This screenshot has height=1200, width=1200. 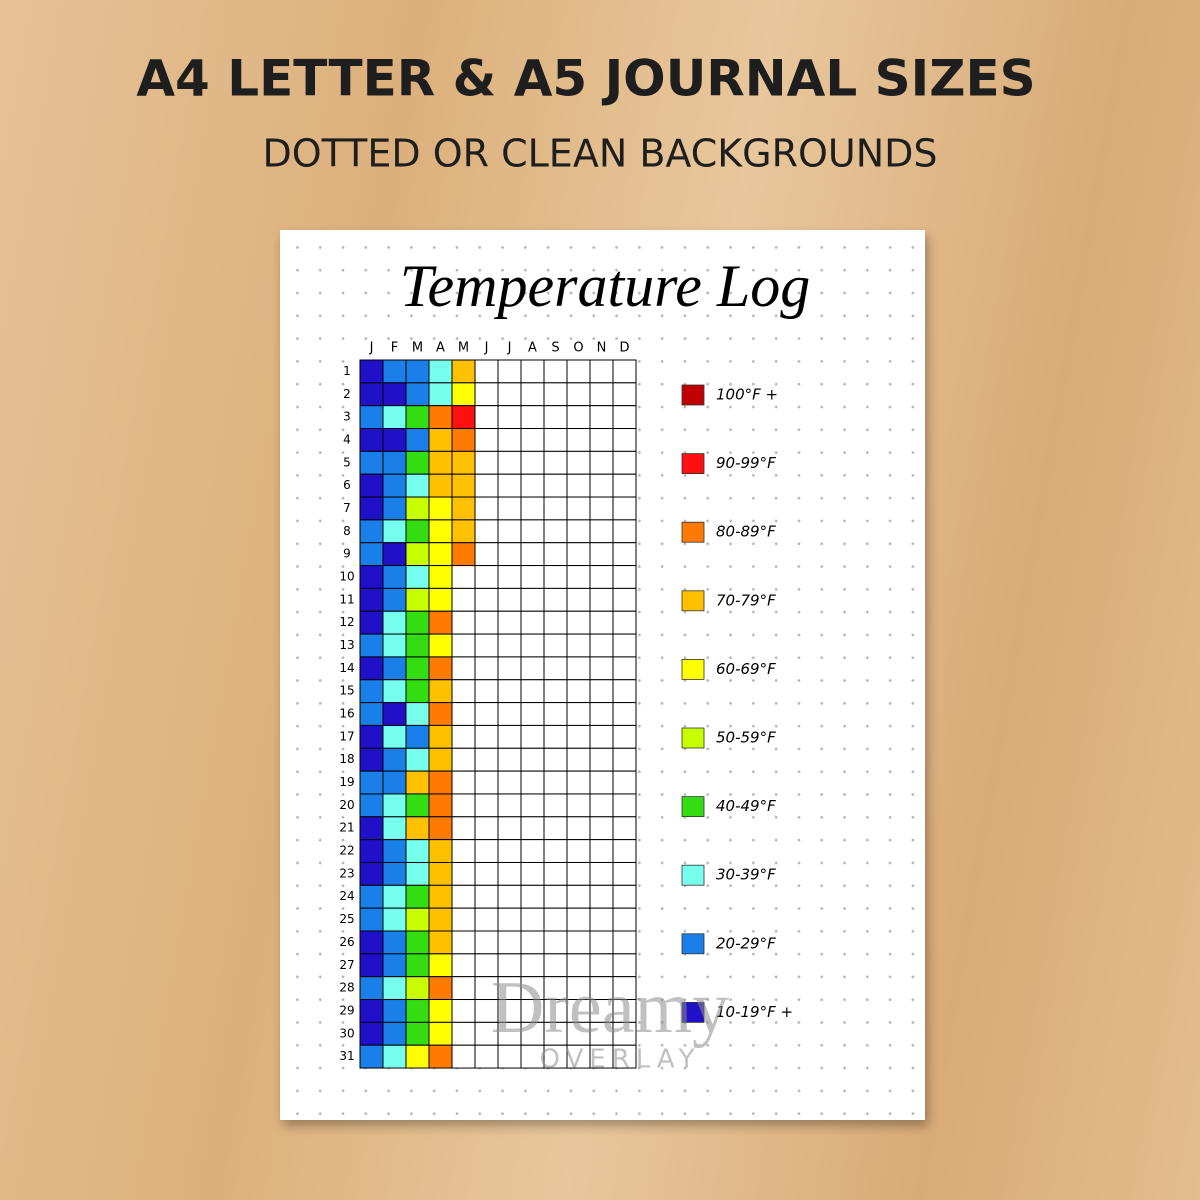 What do you see at coordinates (347, 462) in the screenshot?
I see `day-label: 5` at bounding box center [347, 462].